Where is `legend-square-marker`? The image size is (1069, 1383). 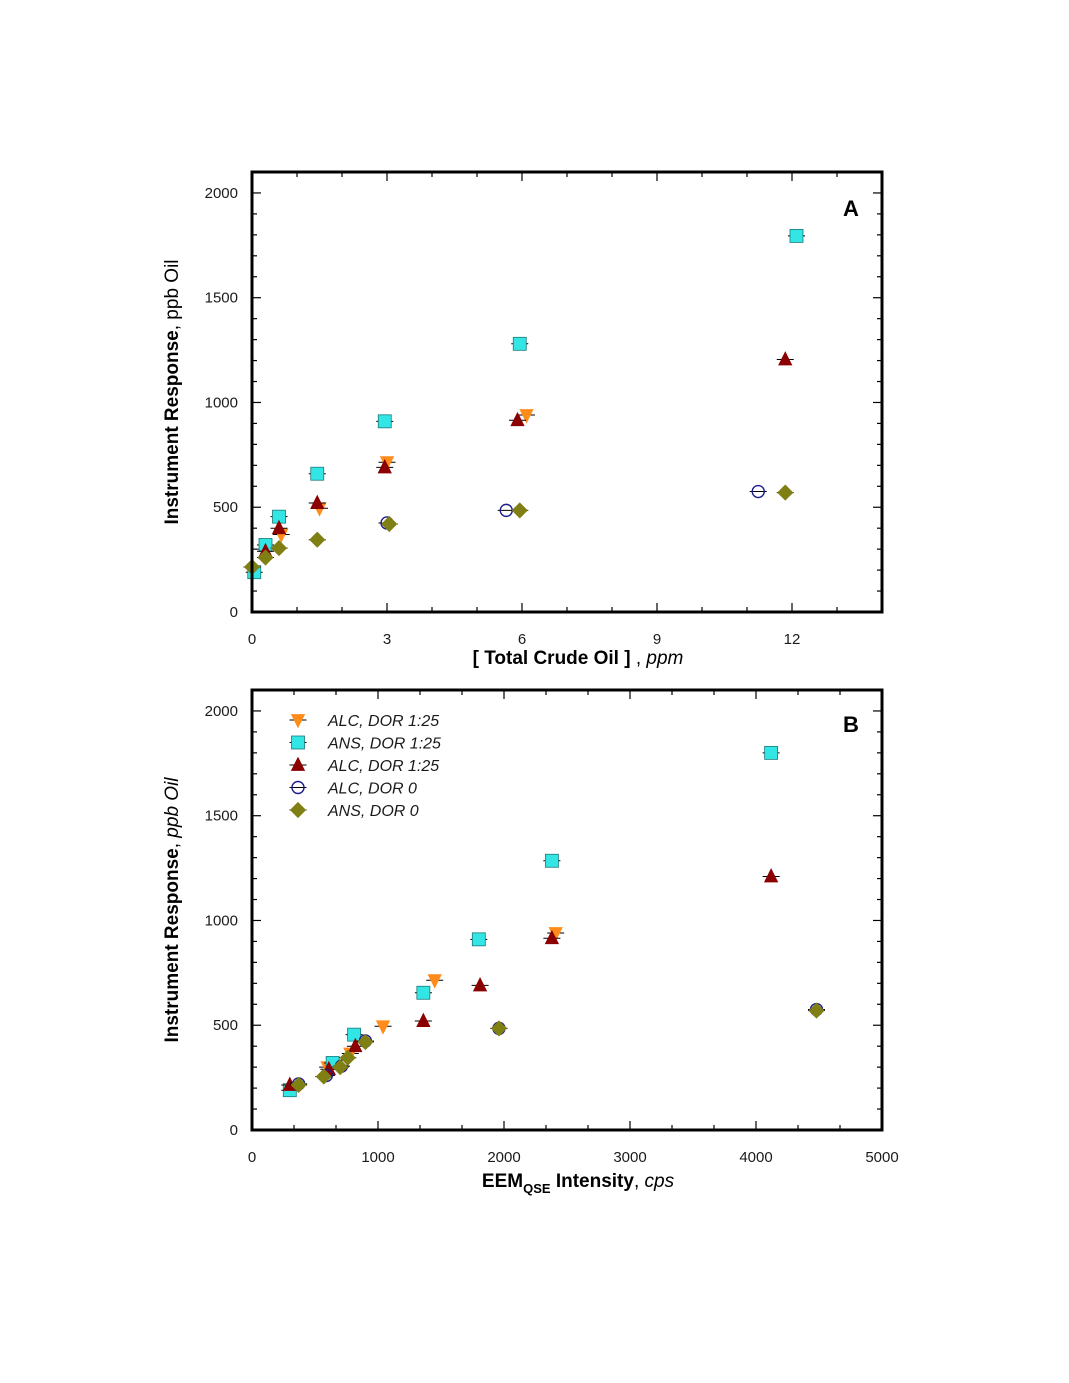 legend-square-marker is located at coordinates (298, 742).